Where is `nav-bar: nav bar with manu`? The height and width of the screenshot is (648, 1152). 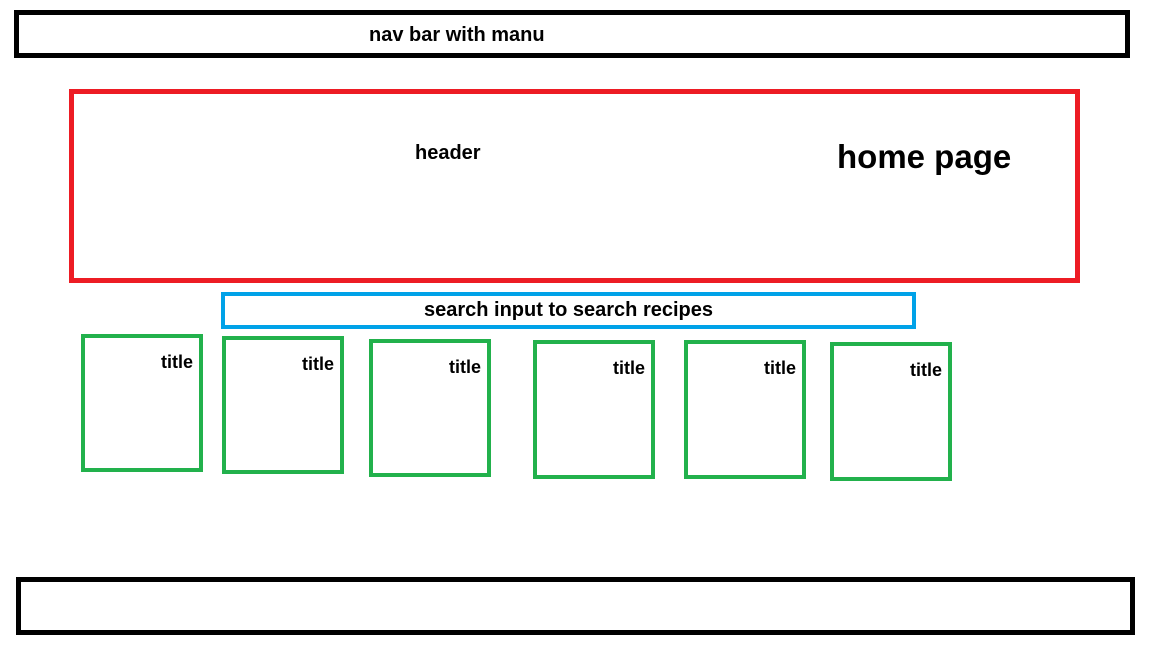 nav-bar: nav bar with manu is located at coordinates (572, 34).